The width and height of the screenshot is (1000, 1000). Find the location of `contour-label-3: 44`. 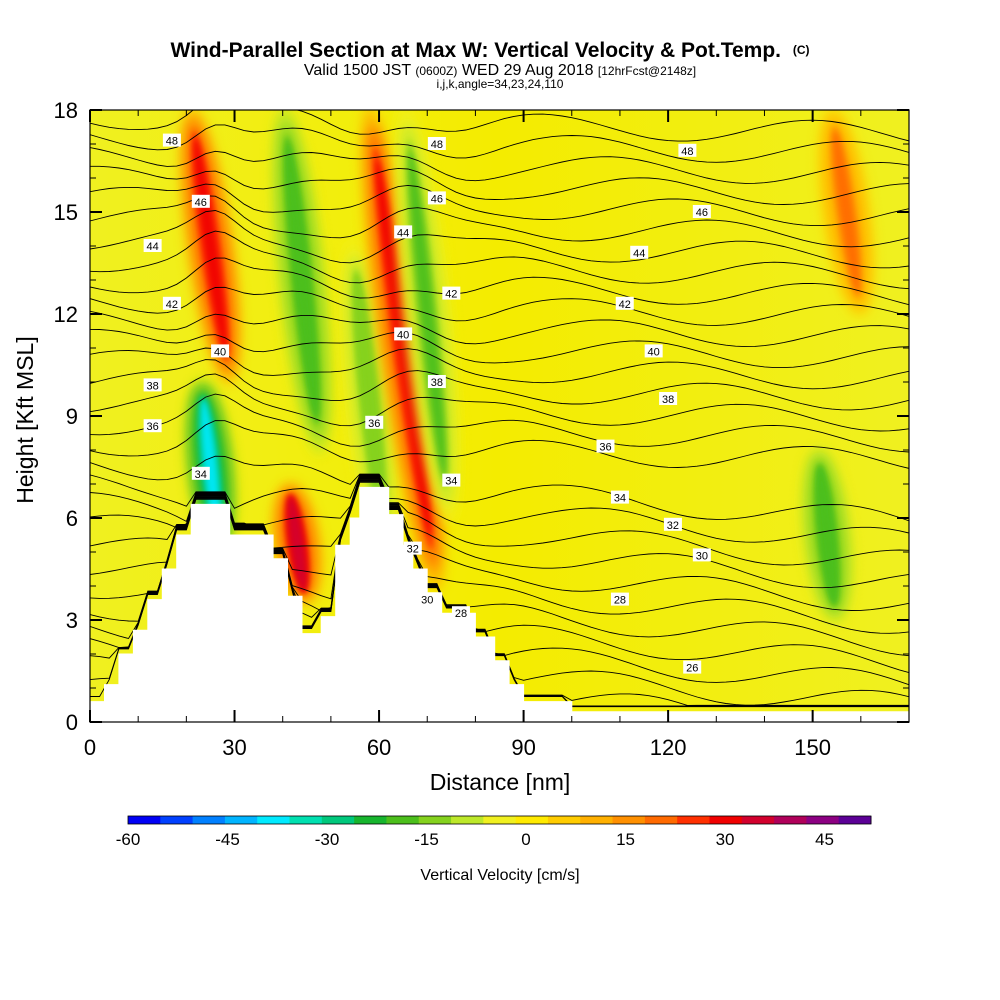

contour-label-3: 44 is located at coordinates (153, 247).